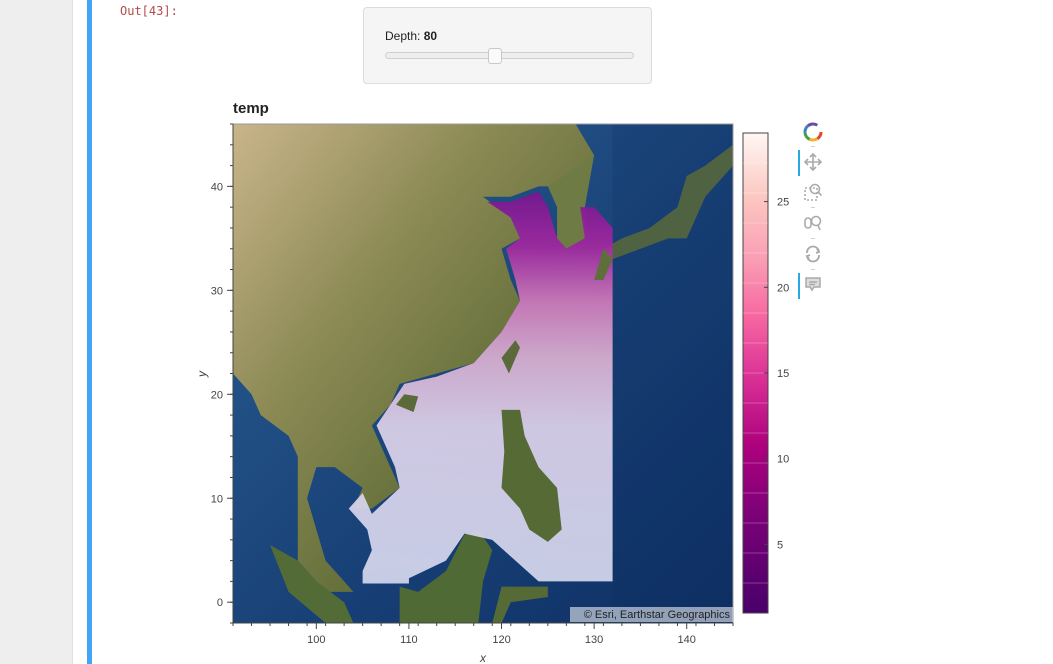 Image resolution: width=1053 pixels, height=664 pixels. What do you see at coordinates (251, 108) in the screenshot?
I see `plot-title: temp` at bounding box center [251, 108].